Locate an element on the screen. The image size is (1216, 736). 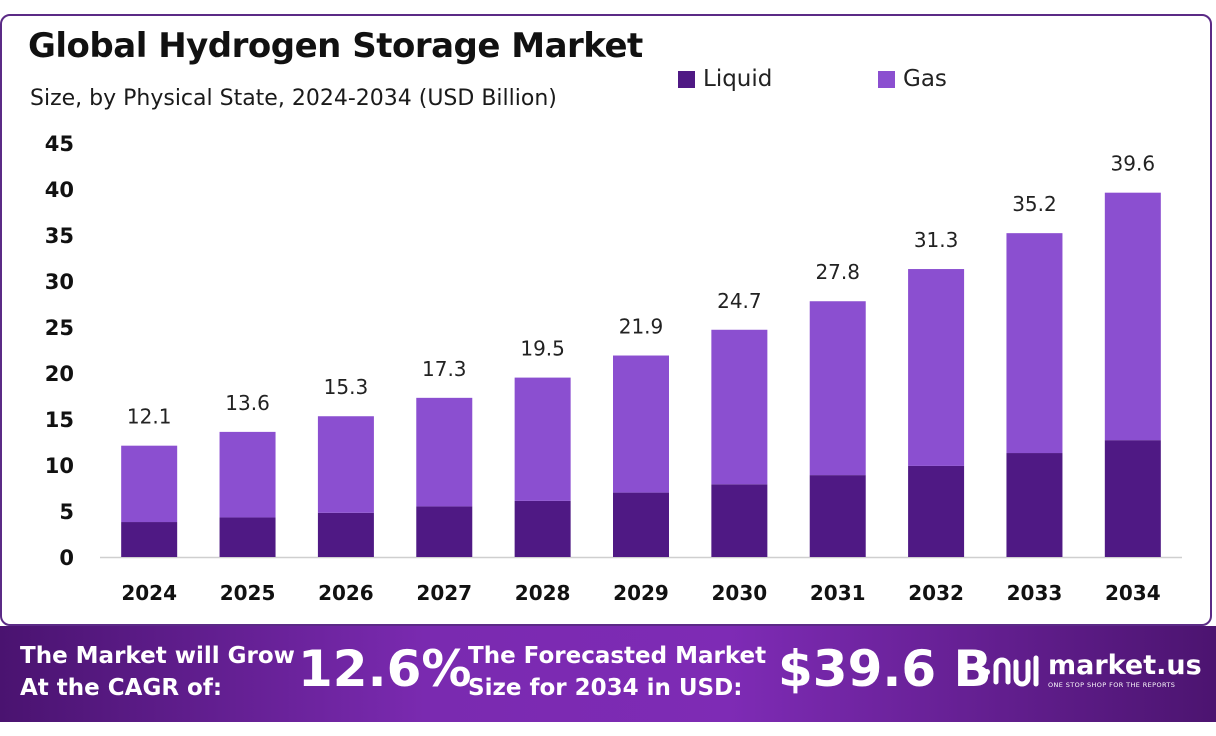
bar-liquid-2033 is located at coordinates (1034, 505).